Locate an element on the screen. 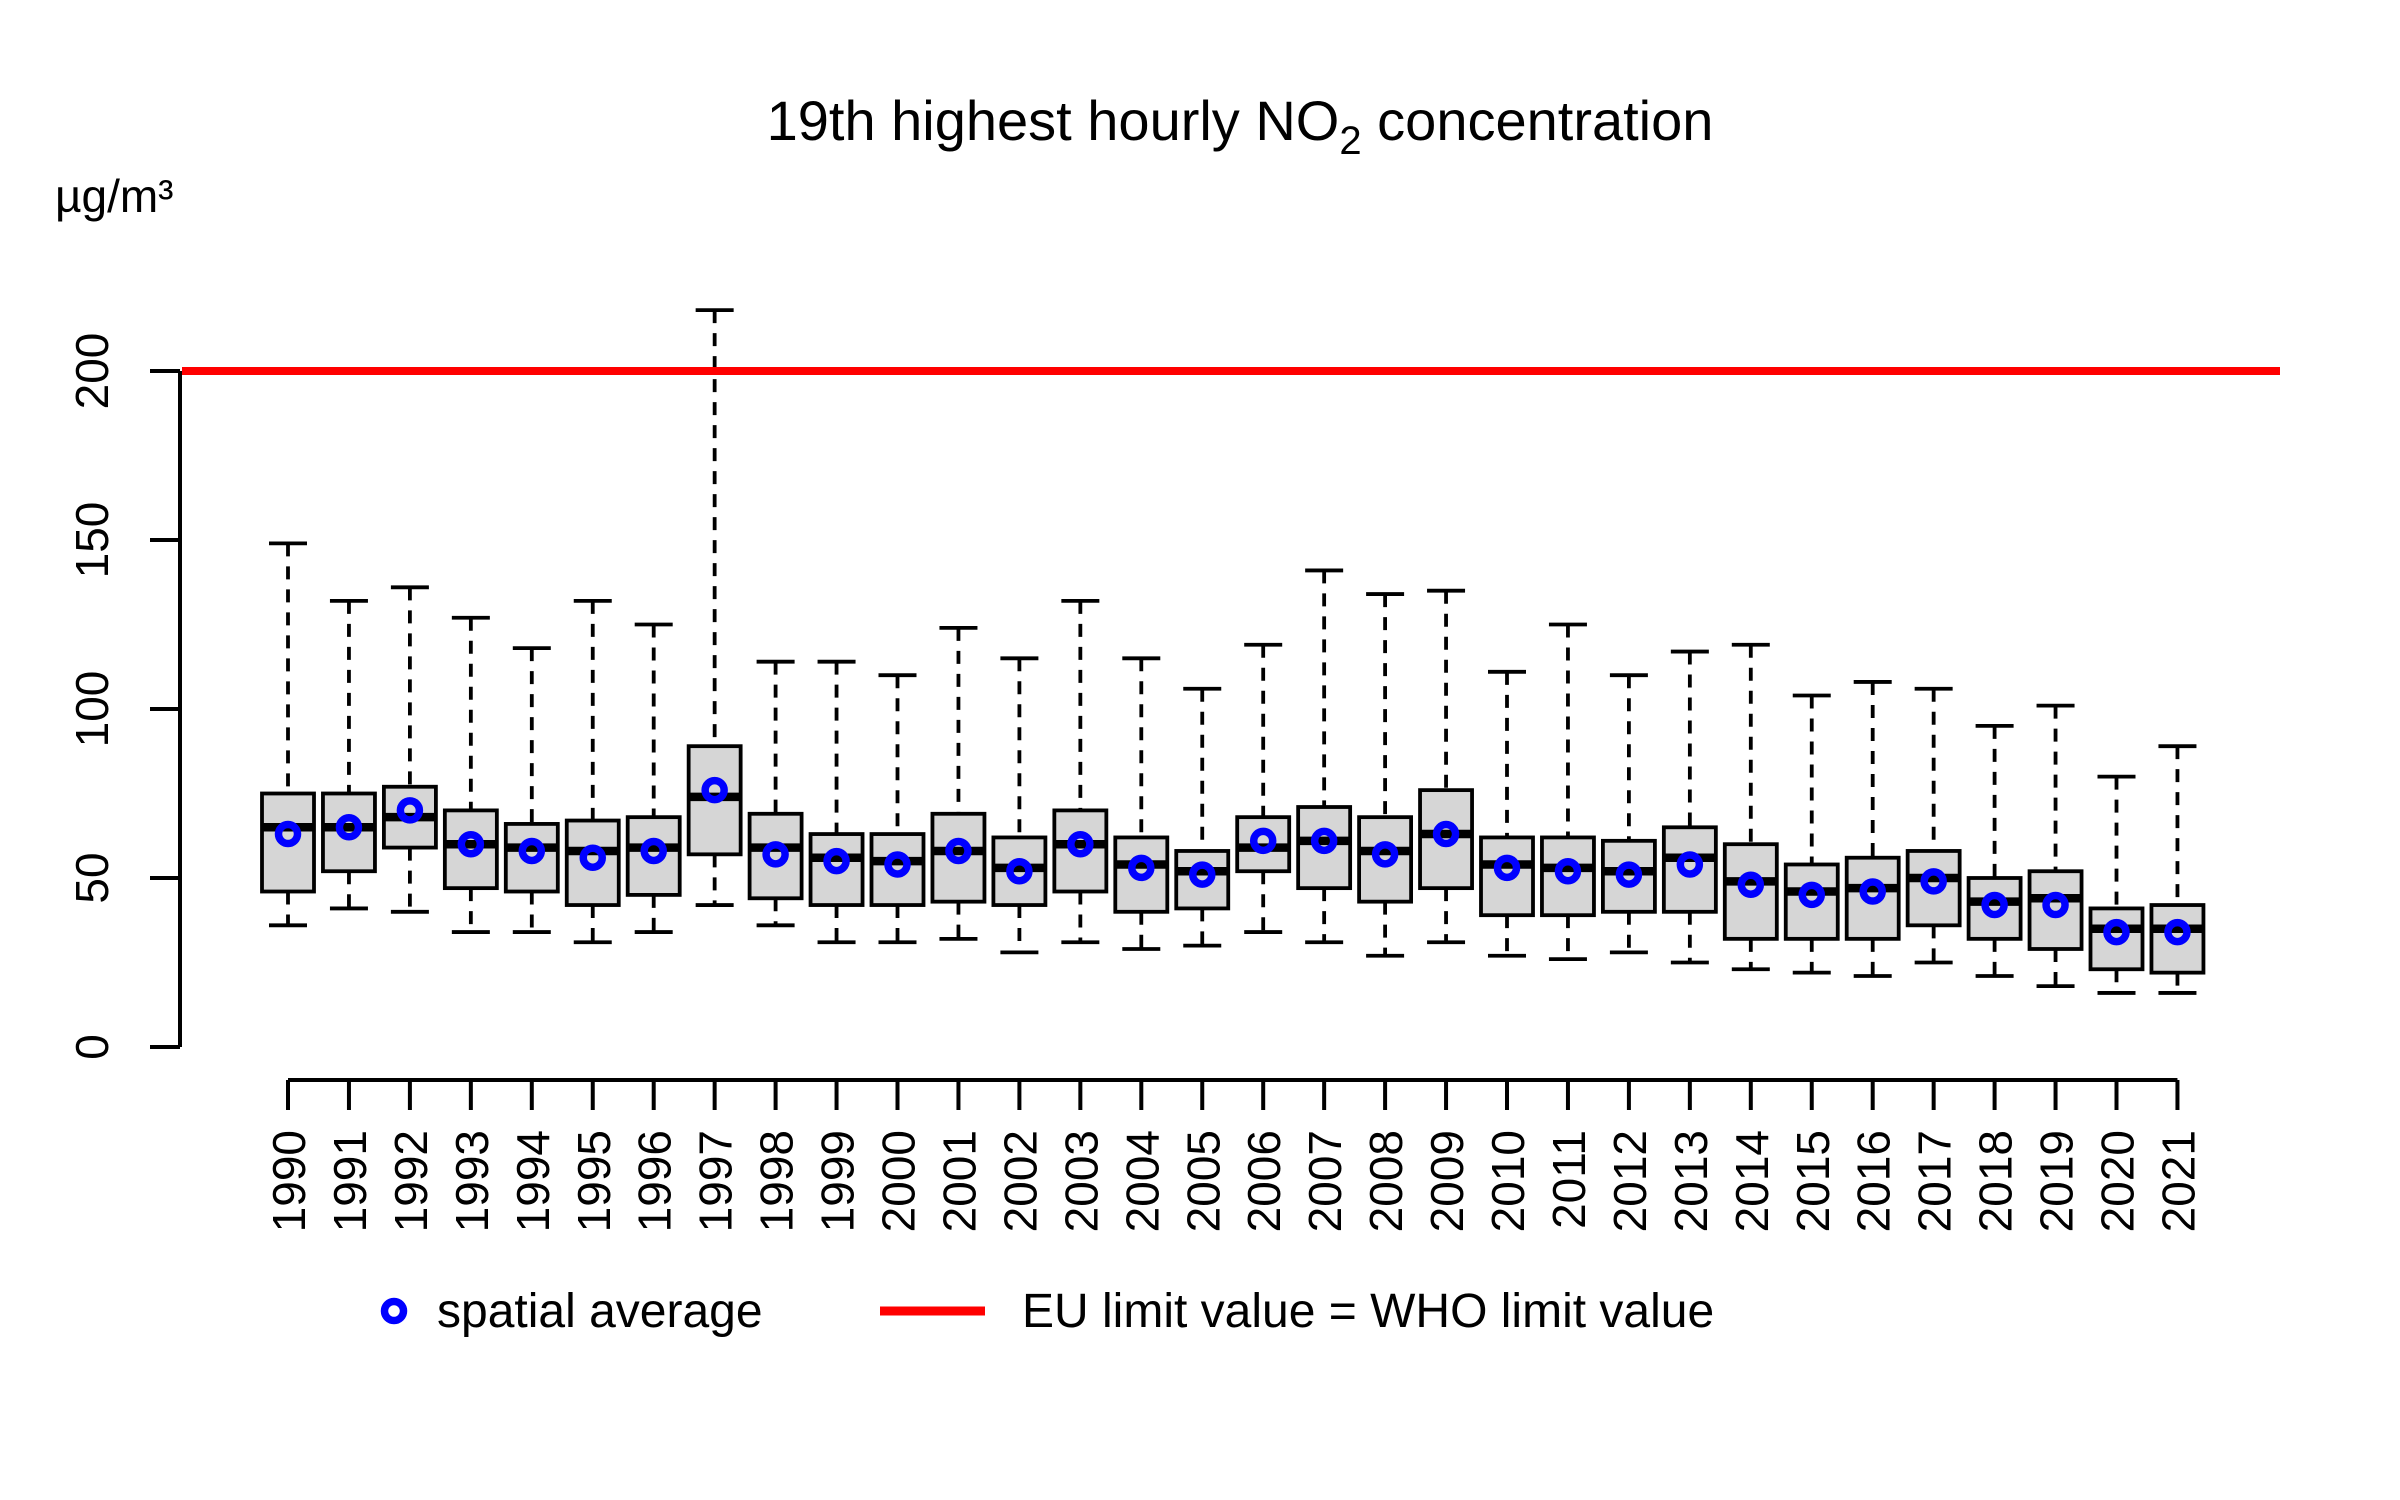 The width and height of the screenshot is (2400, 1500). x-axis-year-label: 2021 is located at coordinates (2178, 1181).